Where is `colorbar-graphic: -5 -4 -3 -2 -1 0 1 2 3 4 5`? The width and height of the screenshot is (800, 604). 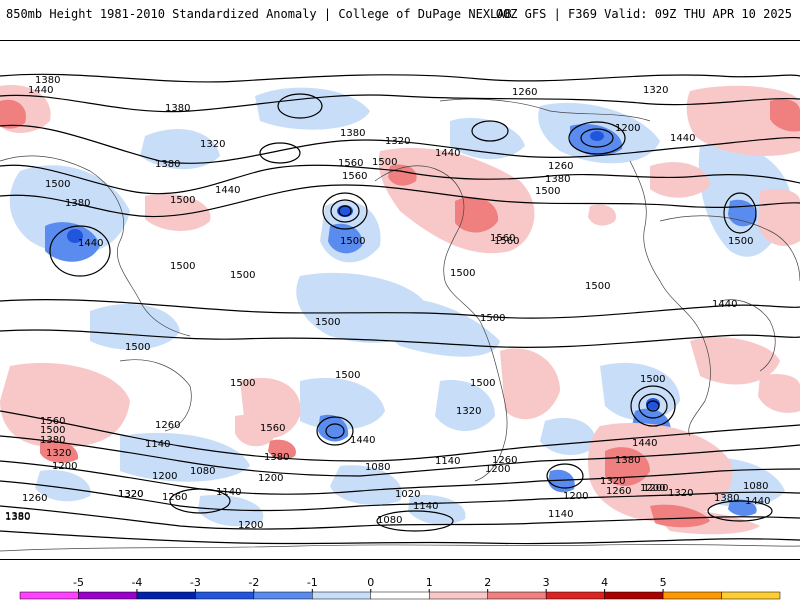
colorbar-graphic: -5 -4 -3 -2 -1 0 1 2 3 4 5 is located at coordinates (400, 588).